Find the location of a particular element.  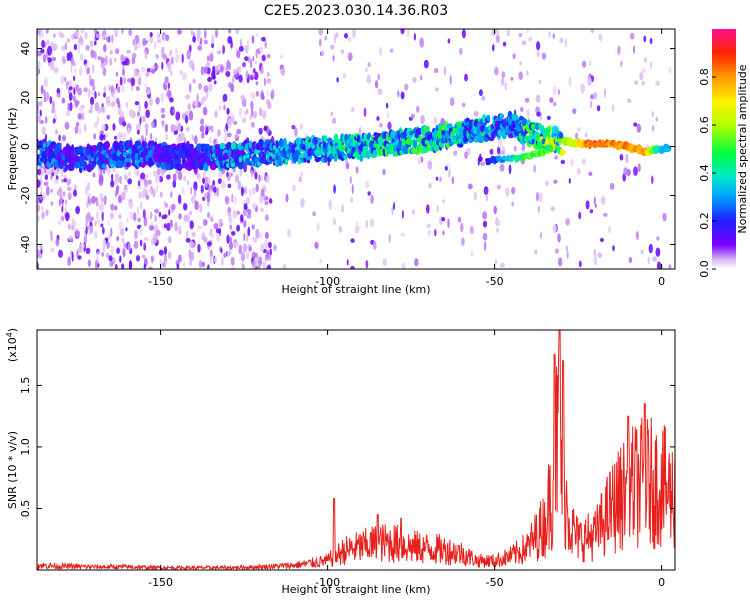

snr-ytick-label: 1.0 is located at coordinates (25, 447).